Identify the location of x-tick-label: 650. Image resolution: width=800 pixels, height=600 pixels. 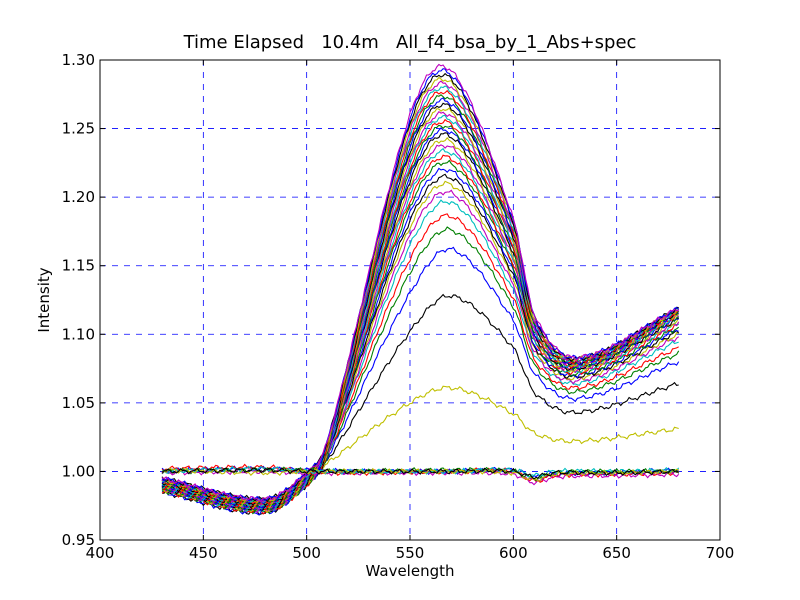
(616, 553).